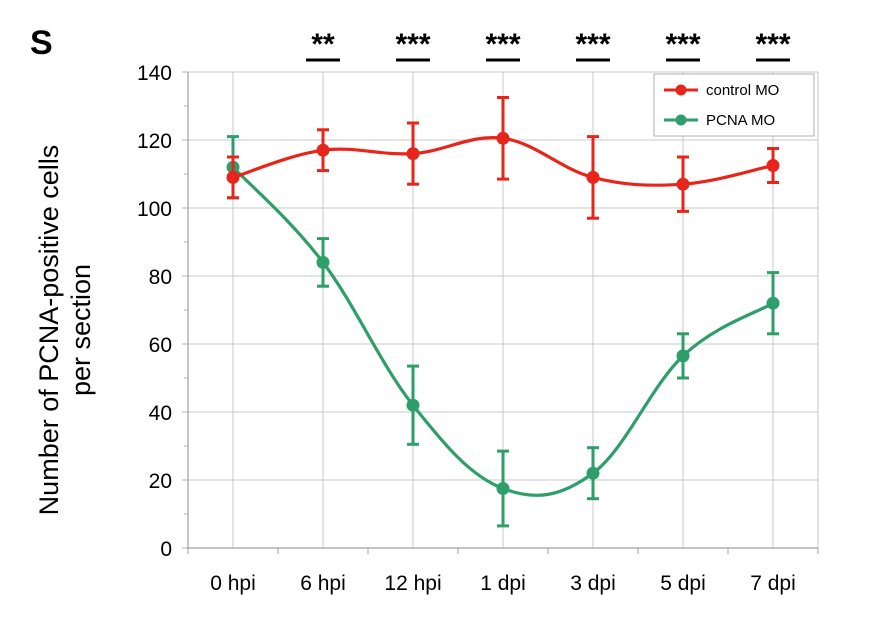 This screenshot has width=890, height=621. I want to click on legend-label: PCNA MO, so click(740, 120).